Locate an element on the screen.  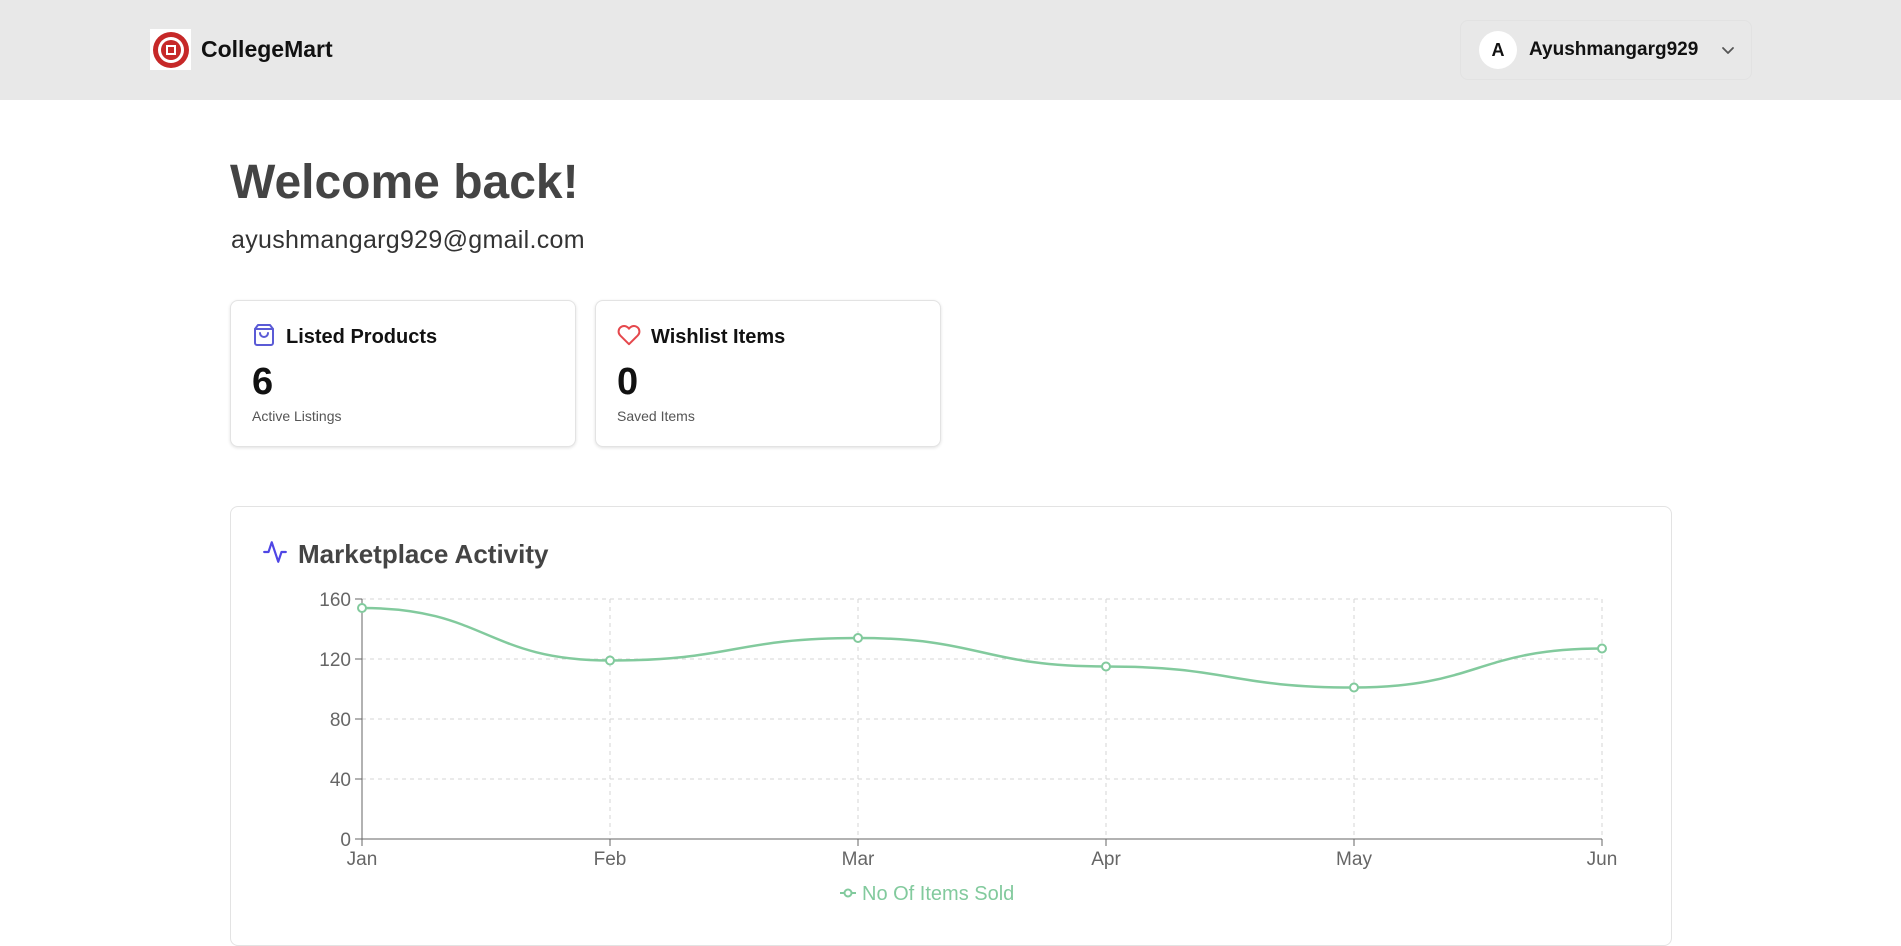
legend-label: No Of Items Sold is located at coordinates (938, 894).